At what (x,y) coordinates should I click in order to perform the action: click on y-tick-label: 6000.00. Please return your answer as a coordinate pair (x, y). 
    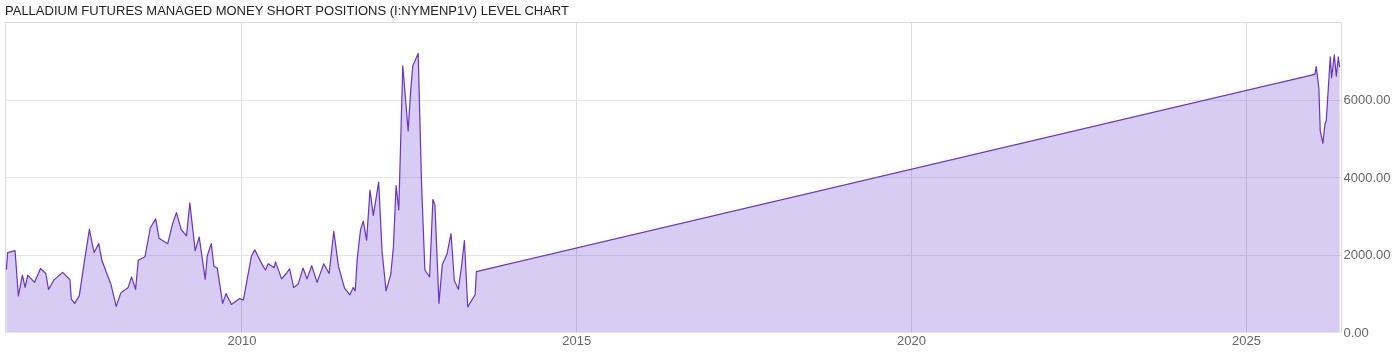
    Looking at the image, I should click on (1367, 99).